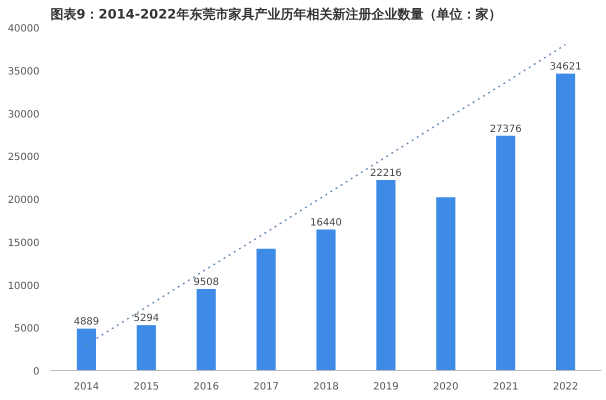  Describe the element at coordinates (326, 223) in the screenshot. I see `data-label: 16440` at that location.